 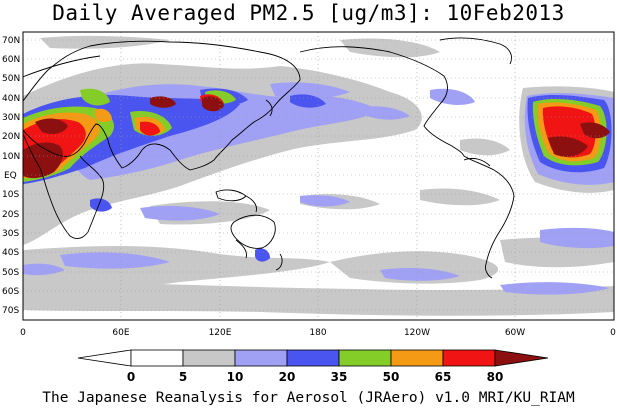 I want to click on lon-label-120e: 120E, so click(x=220, y=333).